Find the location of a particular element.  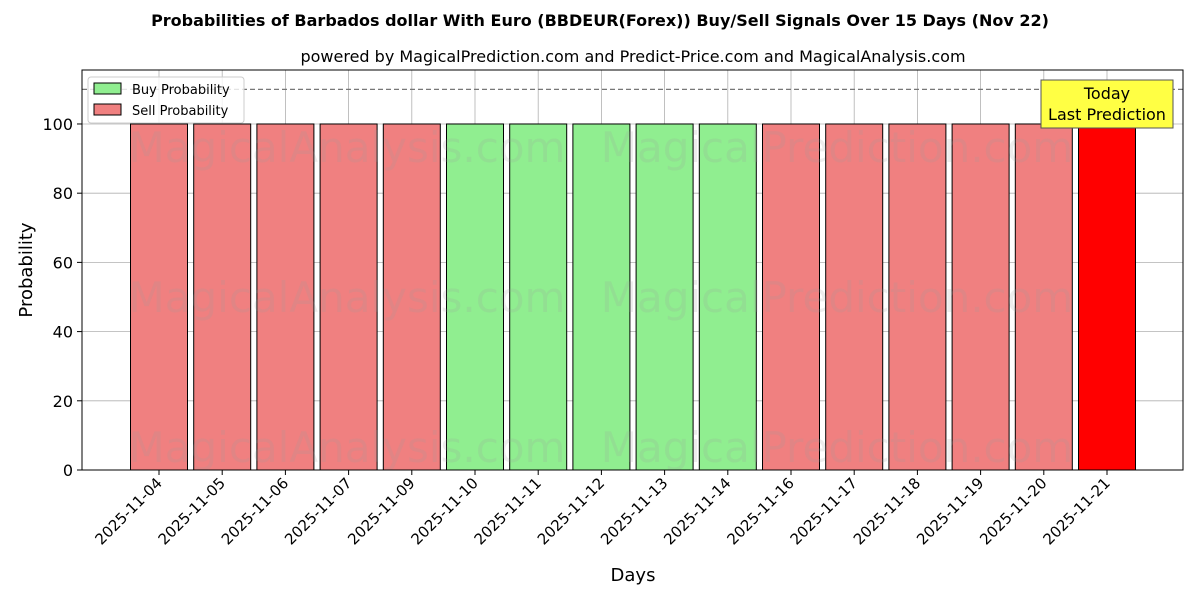

x-tick-label: 2025-11-05 is located at coordinates (192, 511).